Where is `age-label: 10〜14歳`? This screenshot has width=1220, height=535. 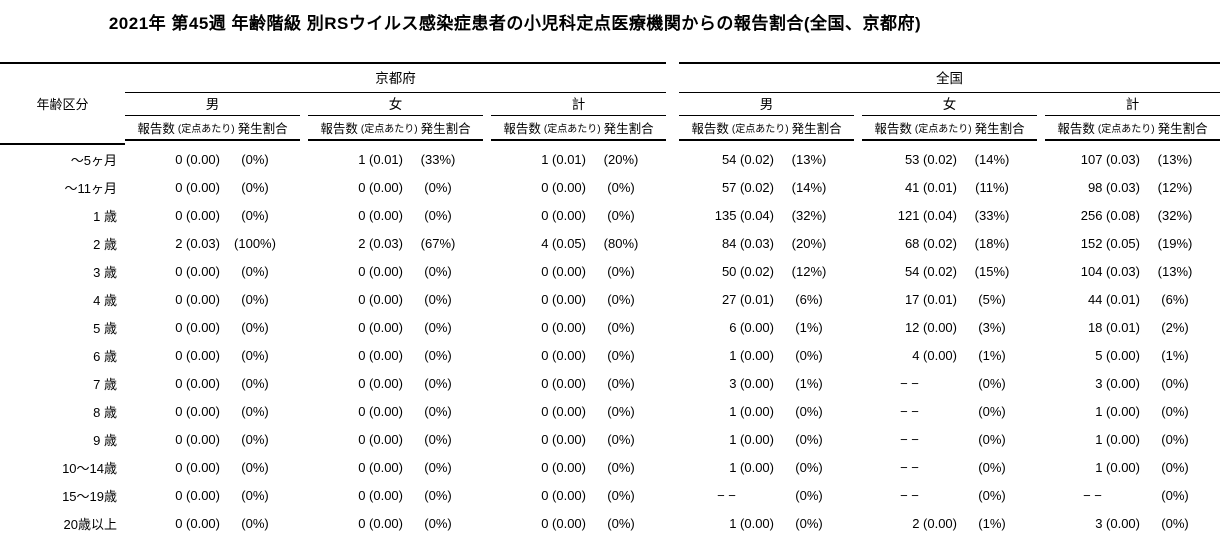
age-label: 10〜14歳 is located at coordinates (89, 468).